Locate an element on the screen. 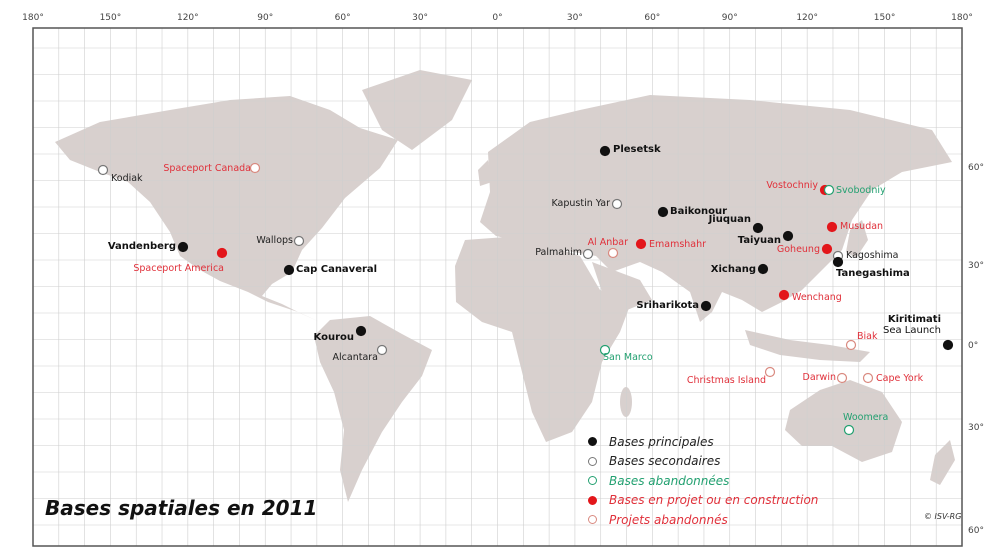 The image size is (994, 559). site-label: Xichang is located at coordinates (733, 269).